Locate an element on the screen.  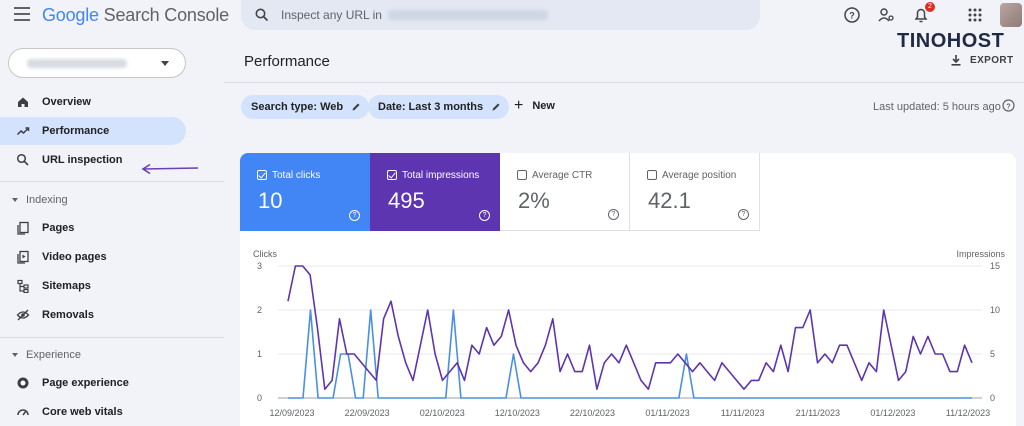
x-tick-label: 11/11/2023 is located at coordinates (743, 413).